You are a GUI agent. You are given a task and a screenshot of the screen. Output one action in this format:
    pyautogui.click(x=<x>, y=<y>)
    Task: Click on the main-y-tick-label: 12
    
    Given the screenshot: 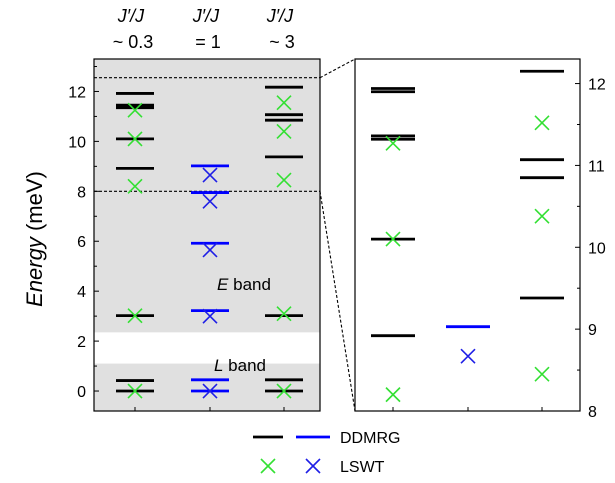 What is the action you would take?
    pyautogui.click(x=77, y=92)
    